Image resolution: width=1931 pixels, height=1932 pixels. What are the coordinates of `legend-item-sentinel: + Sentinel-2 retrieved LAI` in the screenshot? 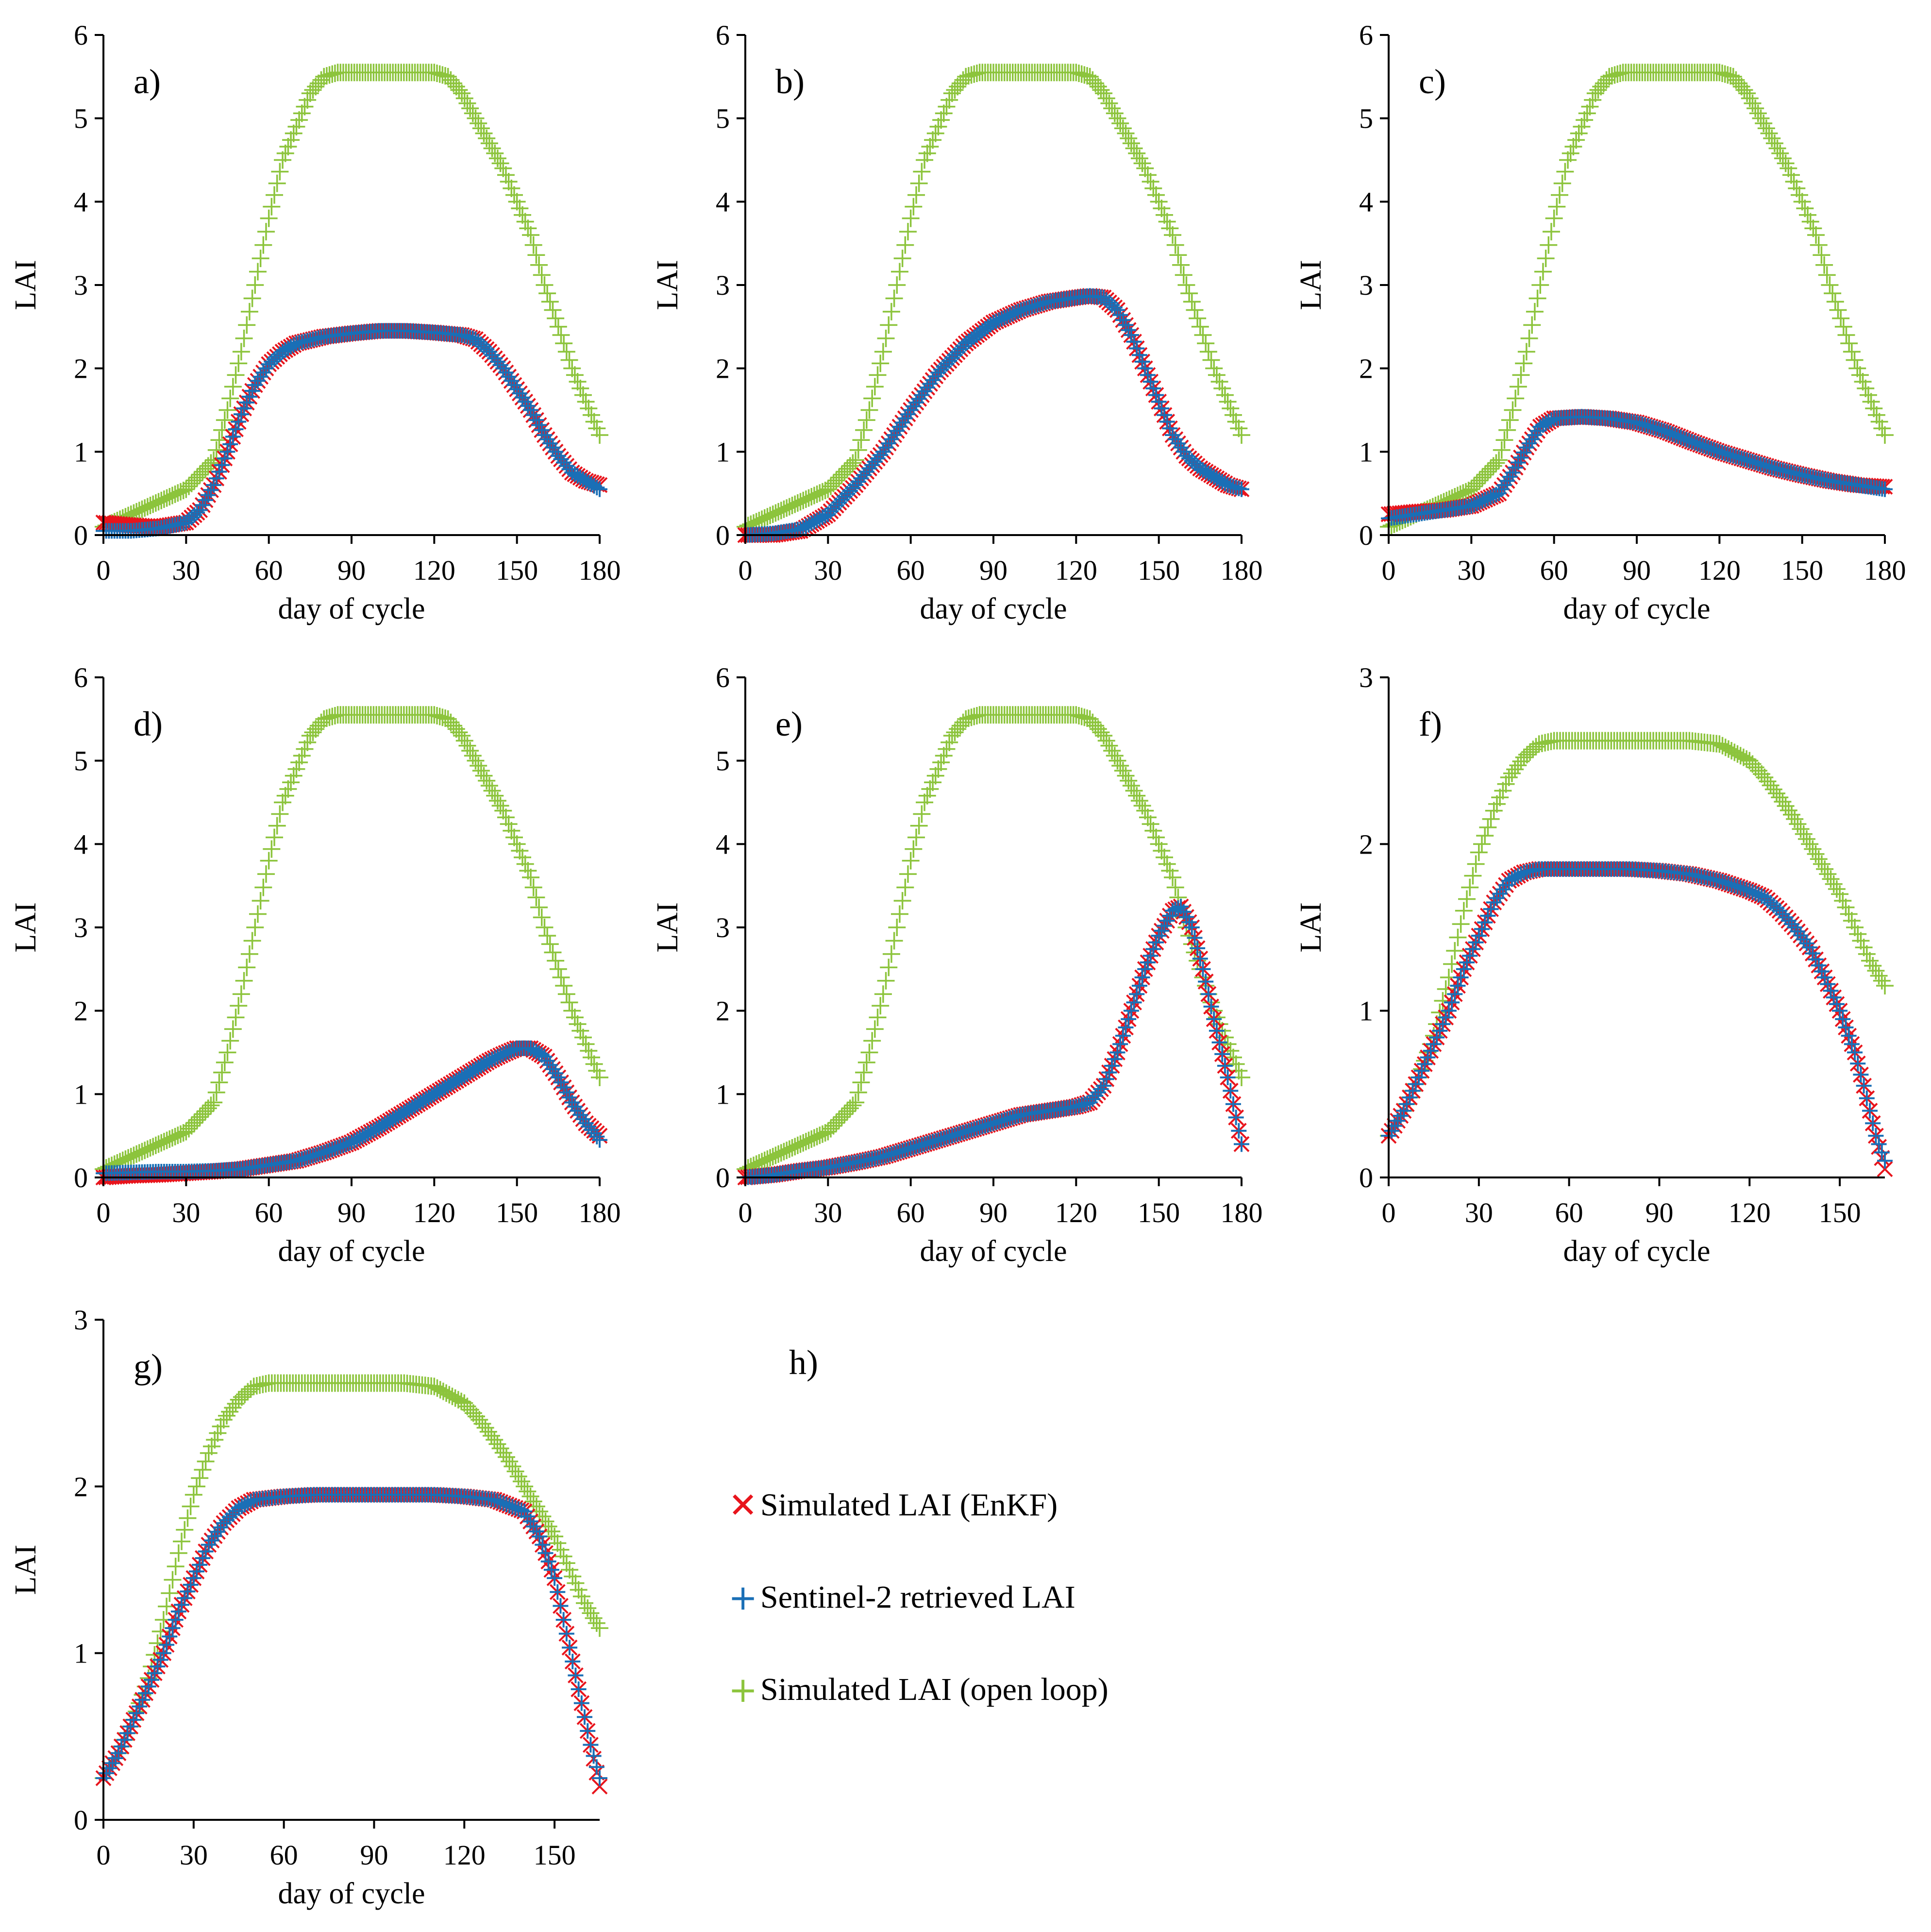 It's located at (902, 1597).